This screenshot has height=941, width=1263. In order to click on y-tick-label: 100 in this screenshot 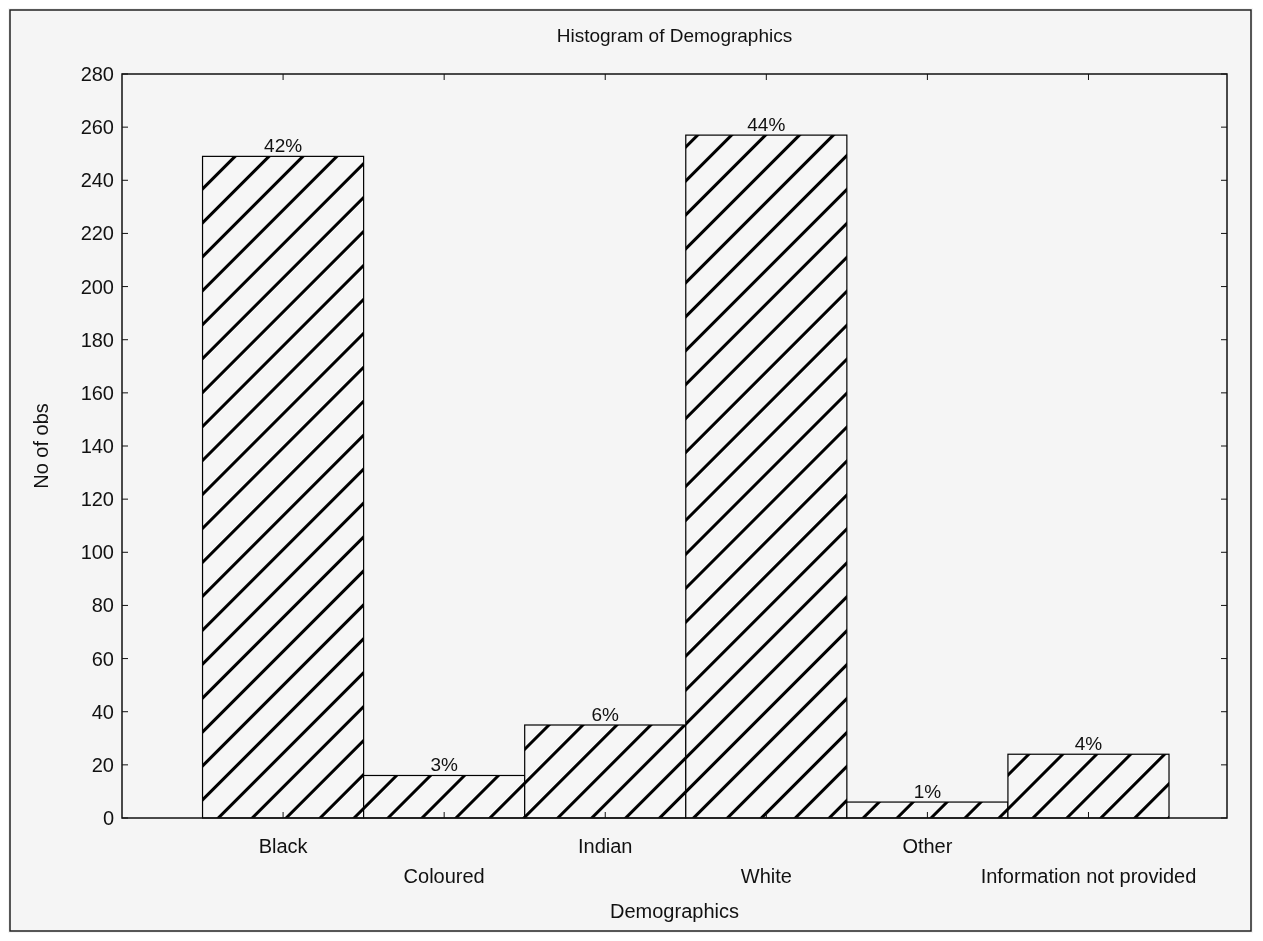, I will do `click(97, 552)`.